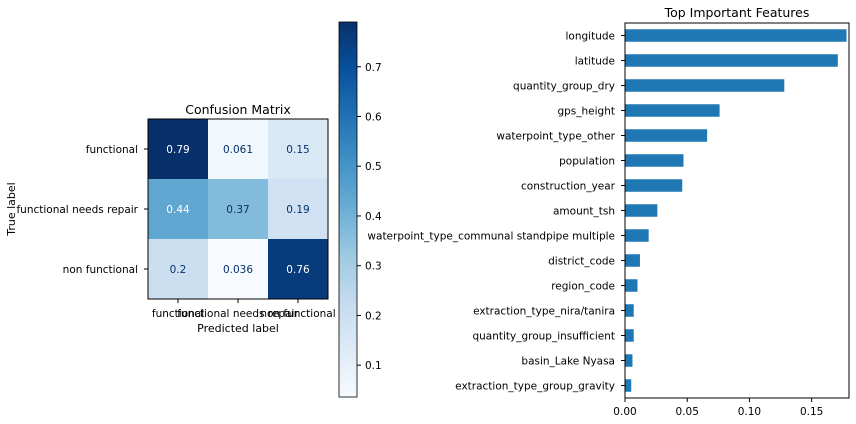 This screenshot has height=424, width=856. What do you see at coordinates (373, 167) in the screenshot?
I see `colorbar-tick-label: 0.5` at bounding box center [373, 167].